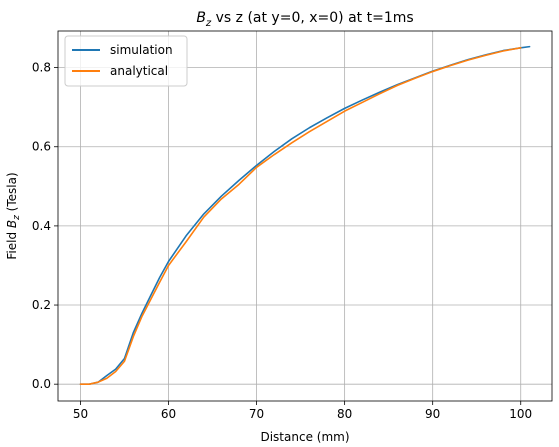  I want to click on title-symbol: B, so click(201, 18).